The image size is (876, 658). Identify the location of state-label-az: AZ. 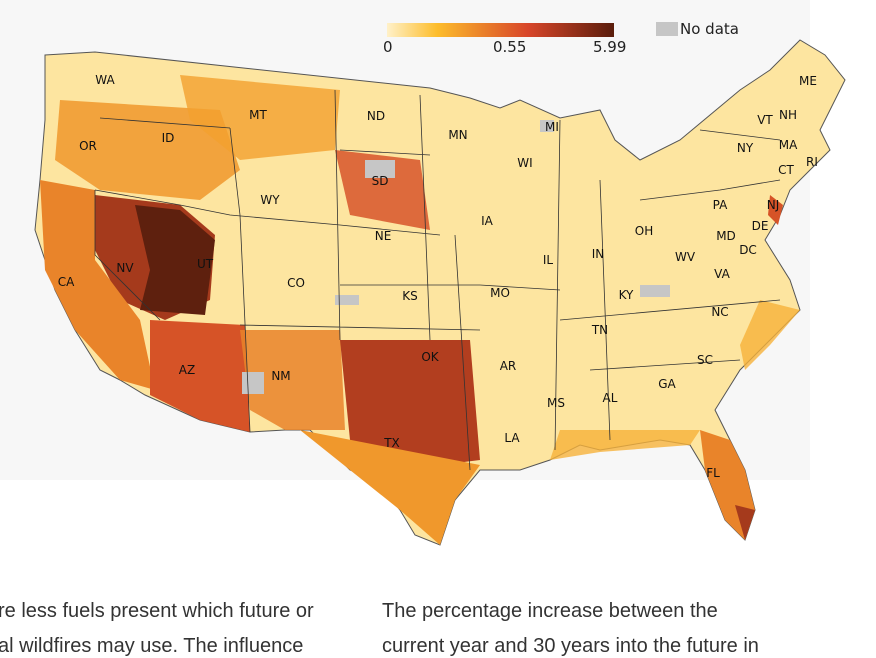
(187, 370).